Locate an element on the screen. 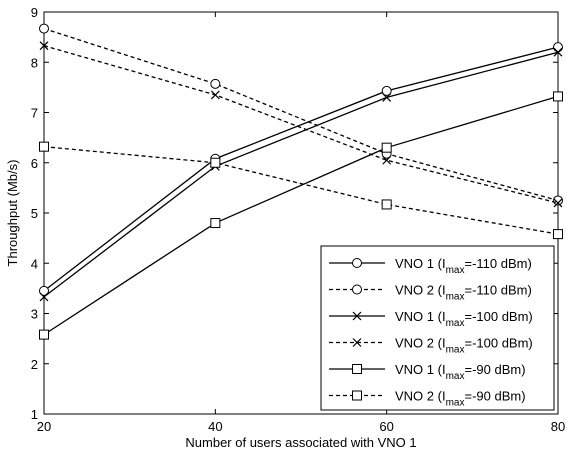 The width and height of the screenshot is (578, 458). legend-entry: VNO 1 (Imax=-90 dBm) is located at coordinates (427, 372).